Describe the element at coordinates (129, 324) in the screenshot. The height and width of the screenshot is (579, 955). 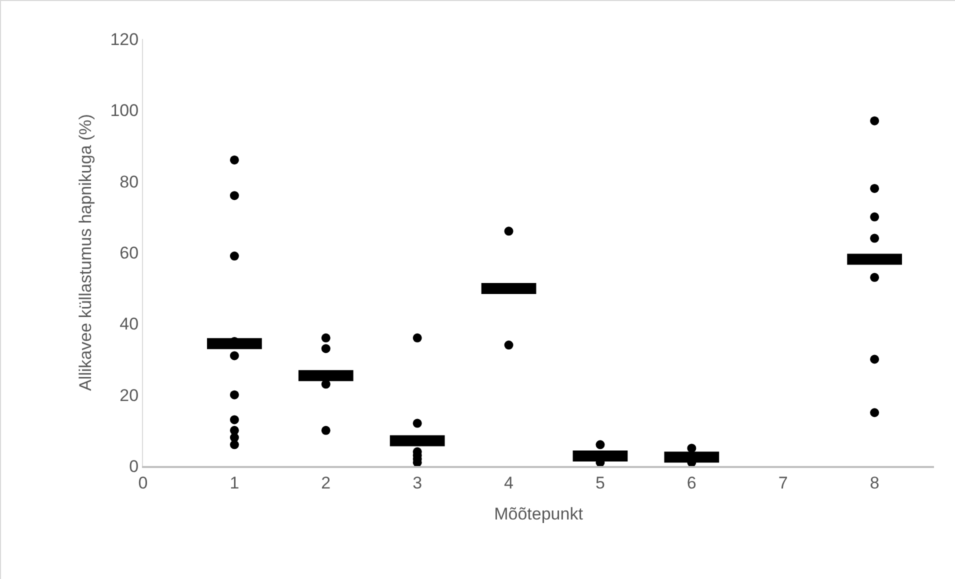
I see `y-tick-label: 40` at that location.